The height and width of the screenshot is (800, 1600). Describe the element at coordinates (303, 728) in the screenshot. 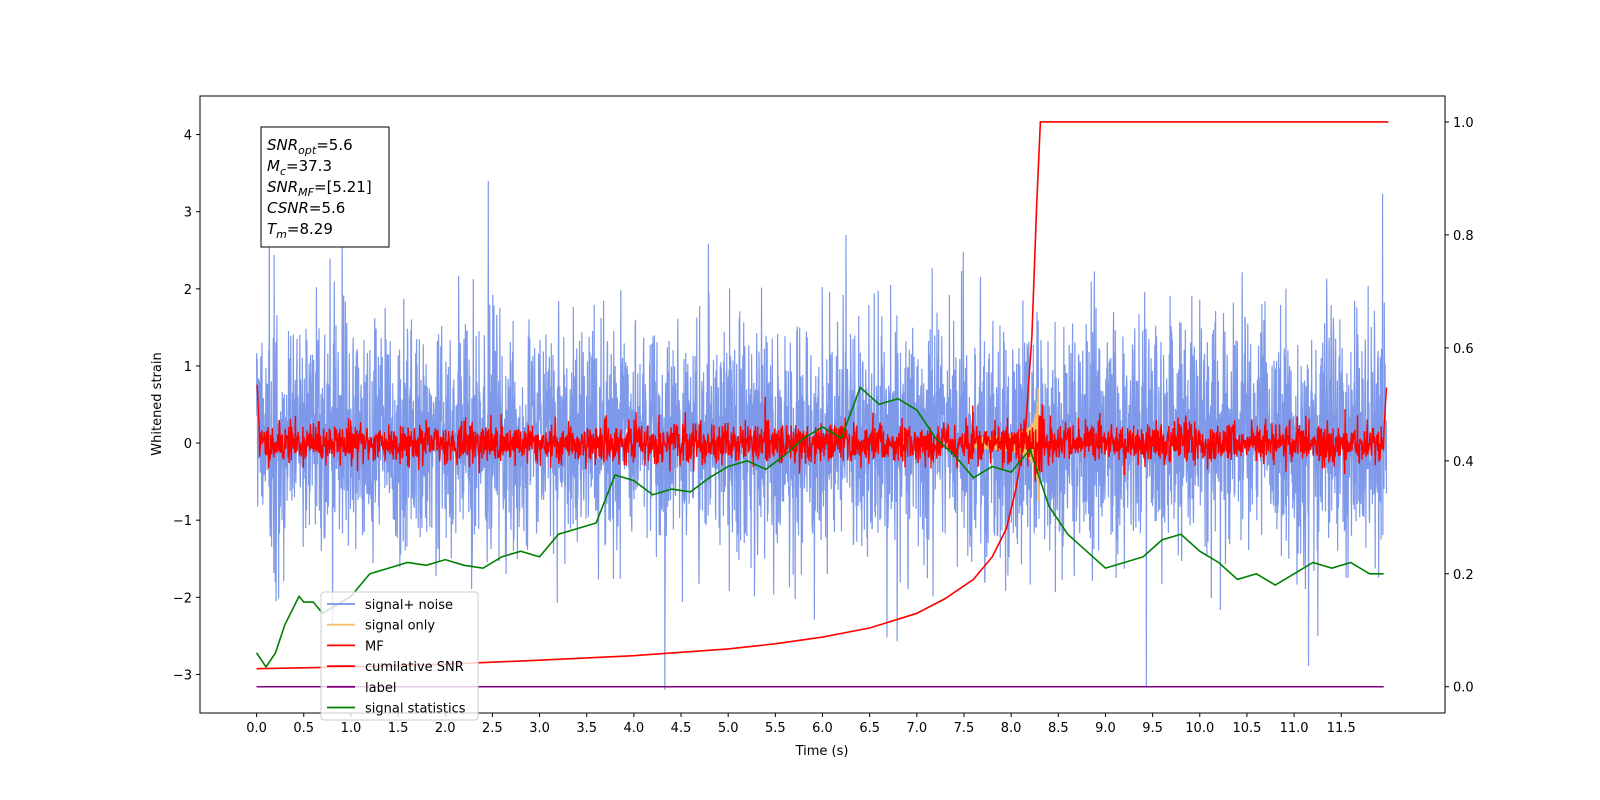

I see `x-tick-label: 0.5` at that location.